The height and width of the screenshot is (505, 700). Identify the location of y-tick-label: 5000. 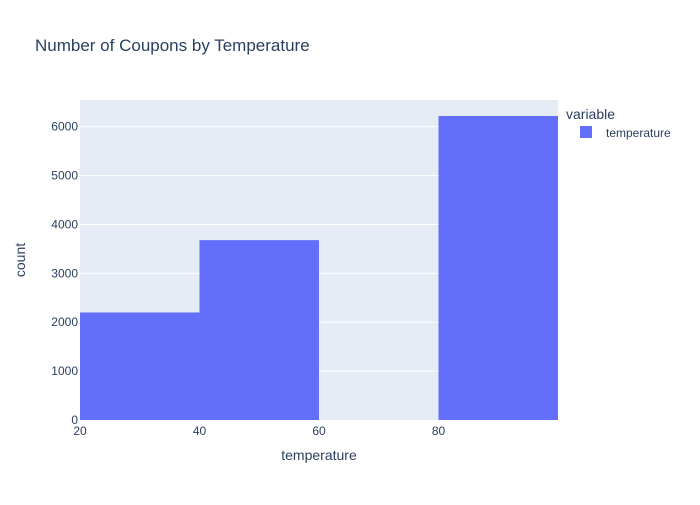
(64, 176).